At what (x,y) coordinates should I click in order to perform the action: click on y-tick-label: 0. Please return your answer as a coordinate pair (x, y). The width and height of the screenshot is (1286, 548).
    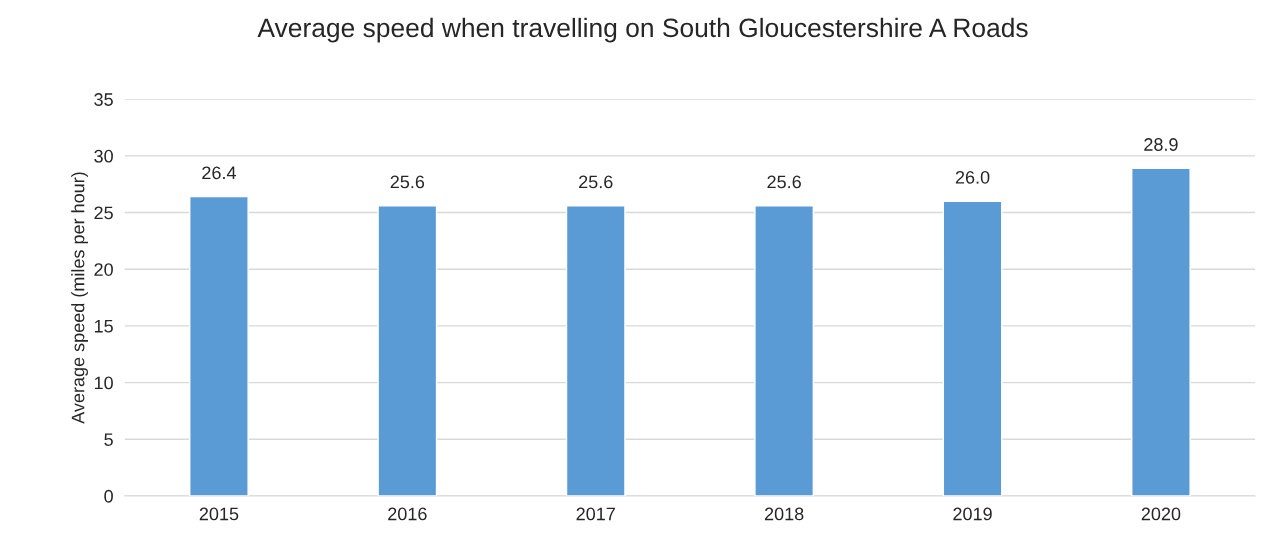
    Looking at the image, I should click on (108, 496).